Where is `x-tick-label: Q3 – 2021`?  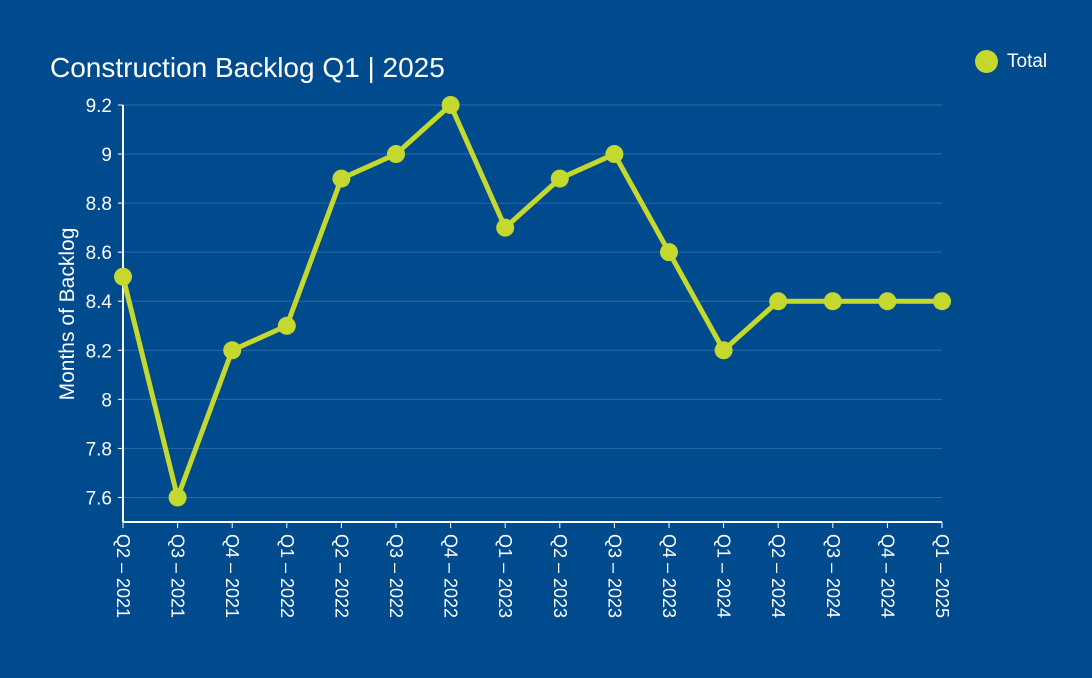
x-tick-label: Q3 – 2021 is located at coordinates (178, 576).